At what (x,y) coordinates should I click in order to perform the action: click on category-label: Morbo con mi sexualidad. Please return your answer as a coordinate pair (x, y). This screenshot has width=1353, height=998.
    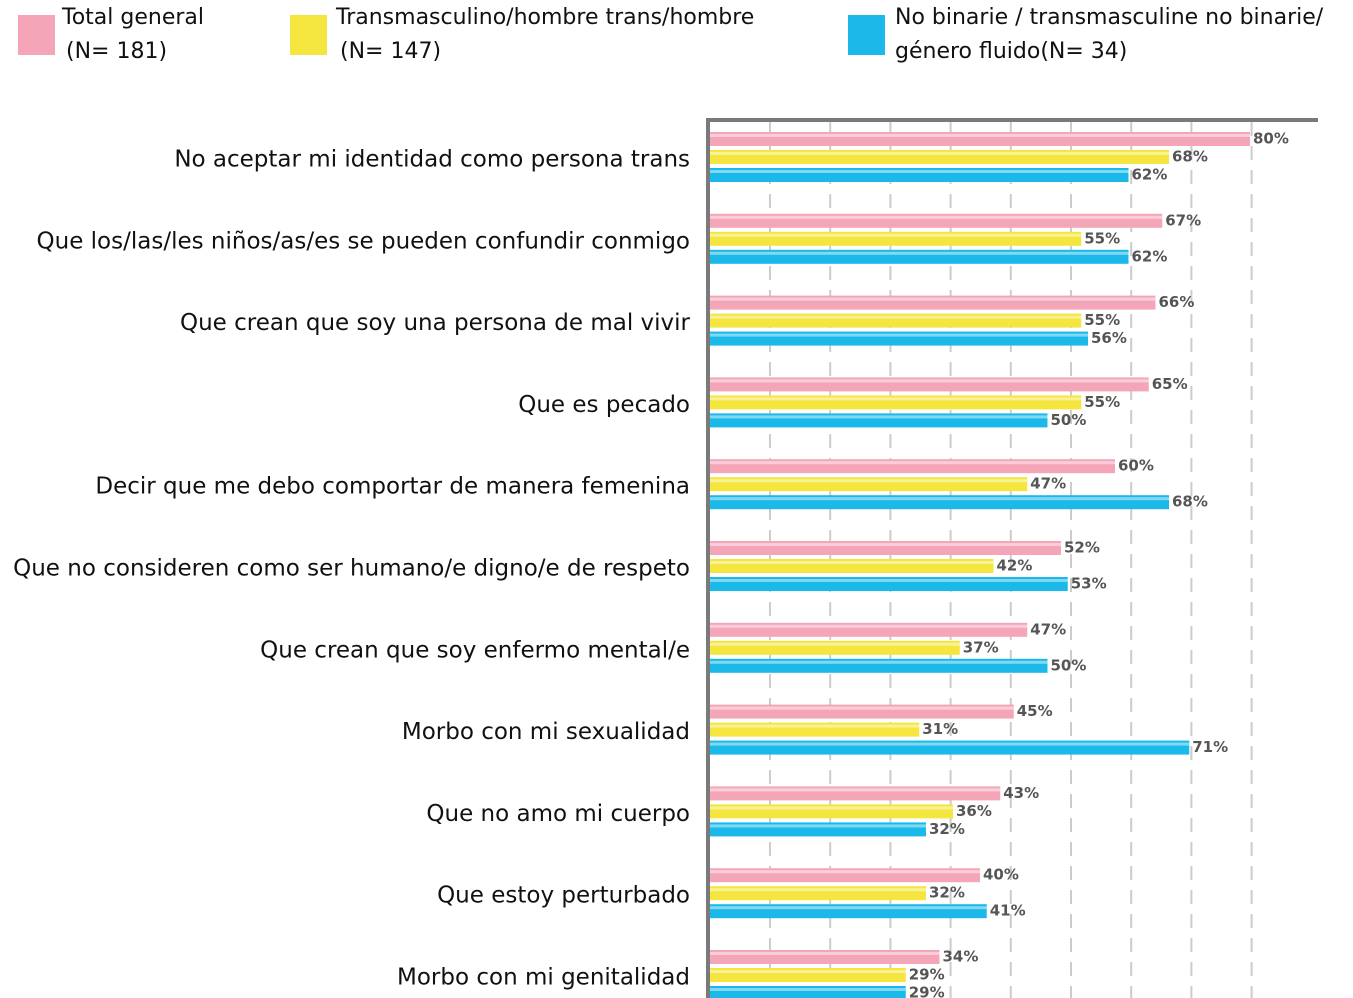
    Looking at the image, I should click on (546, 732).